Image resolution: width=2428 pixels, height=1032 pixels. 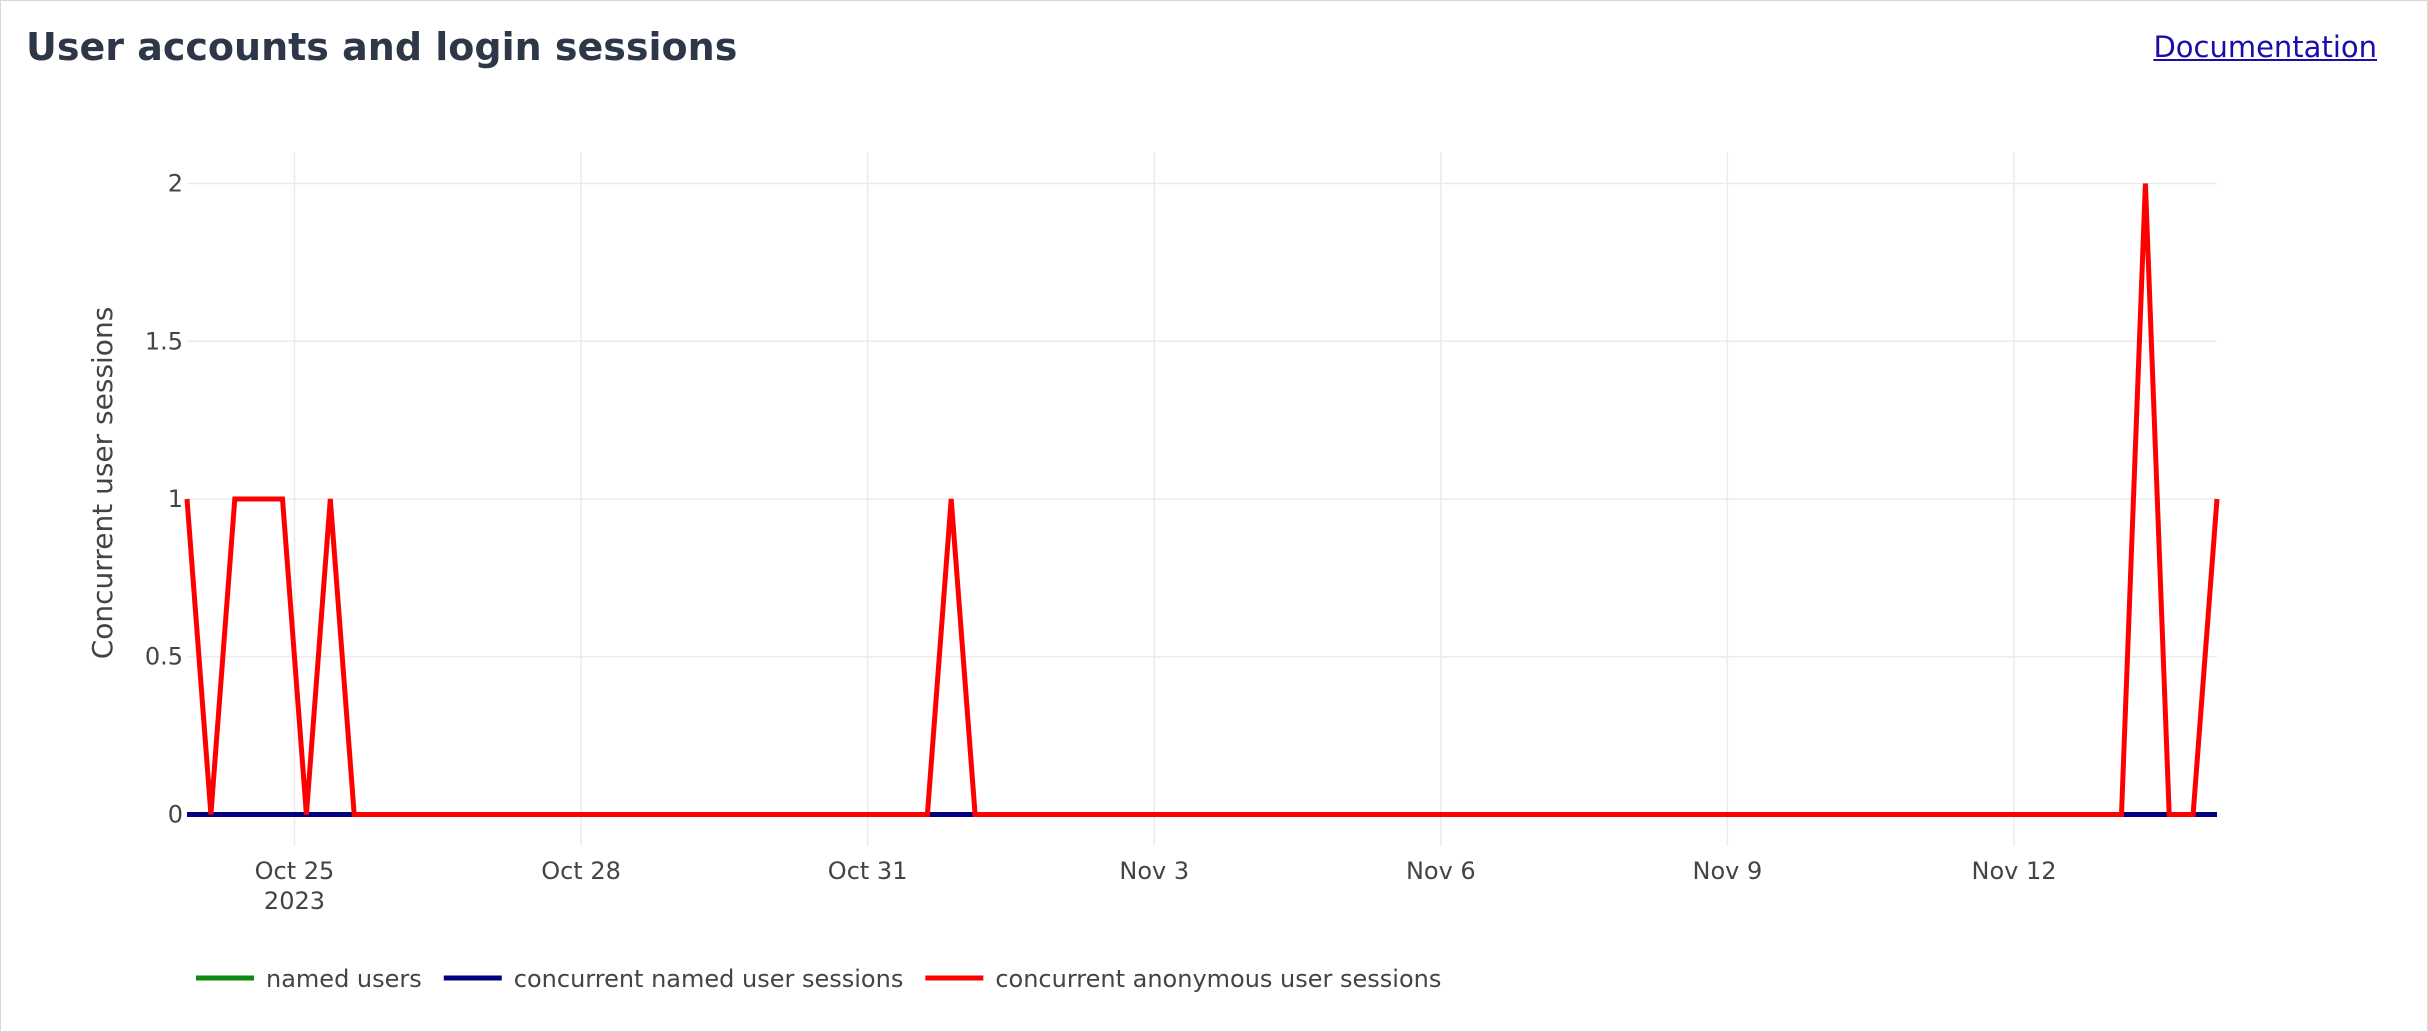 I want to click on x-tick-label: Nov 3, so click(x=1154, y=871).